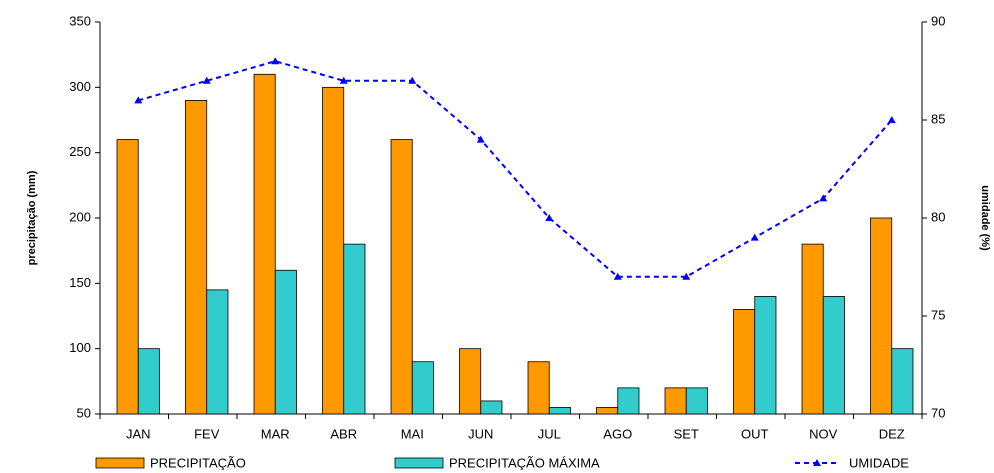 This screenshot has width=994, height=473. Describe the element at coordinates (80, 216) in the screenshot. I see `y-tick-label: 200` at that location.